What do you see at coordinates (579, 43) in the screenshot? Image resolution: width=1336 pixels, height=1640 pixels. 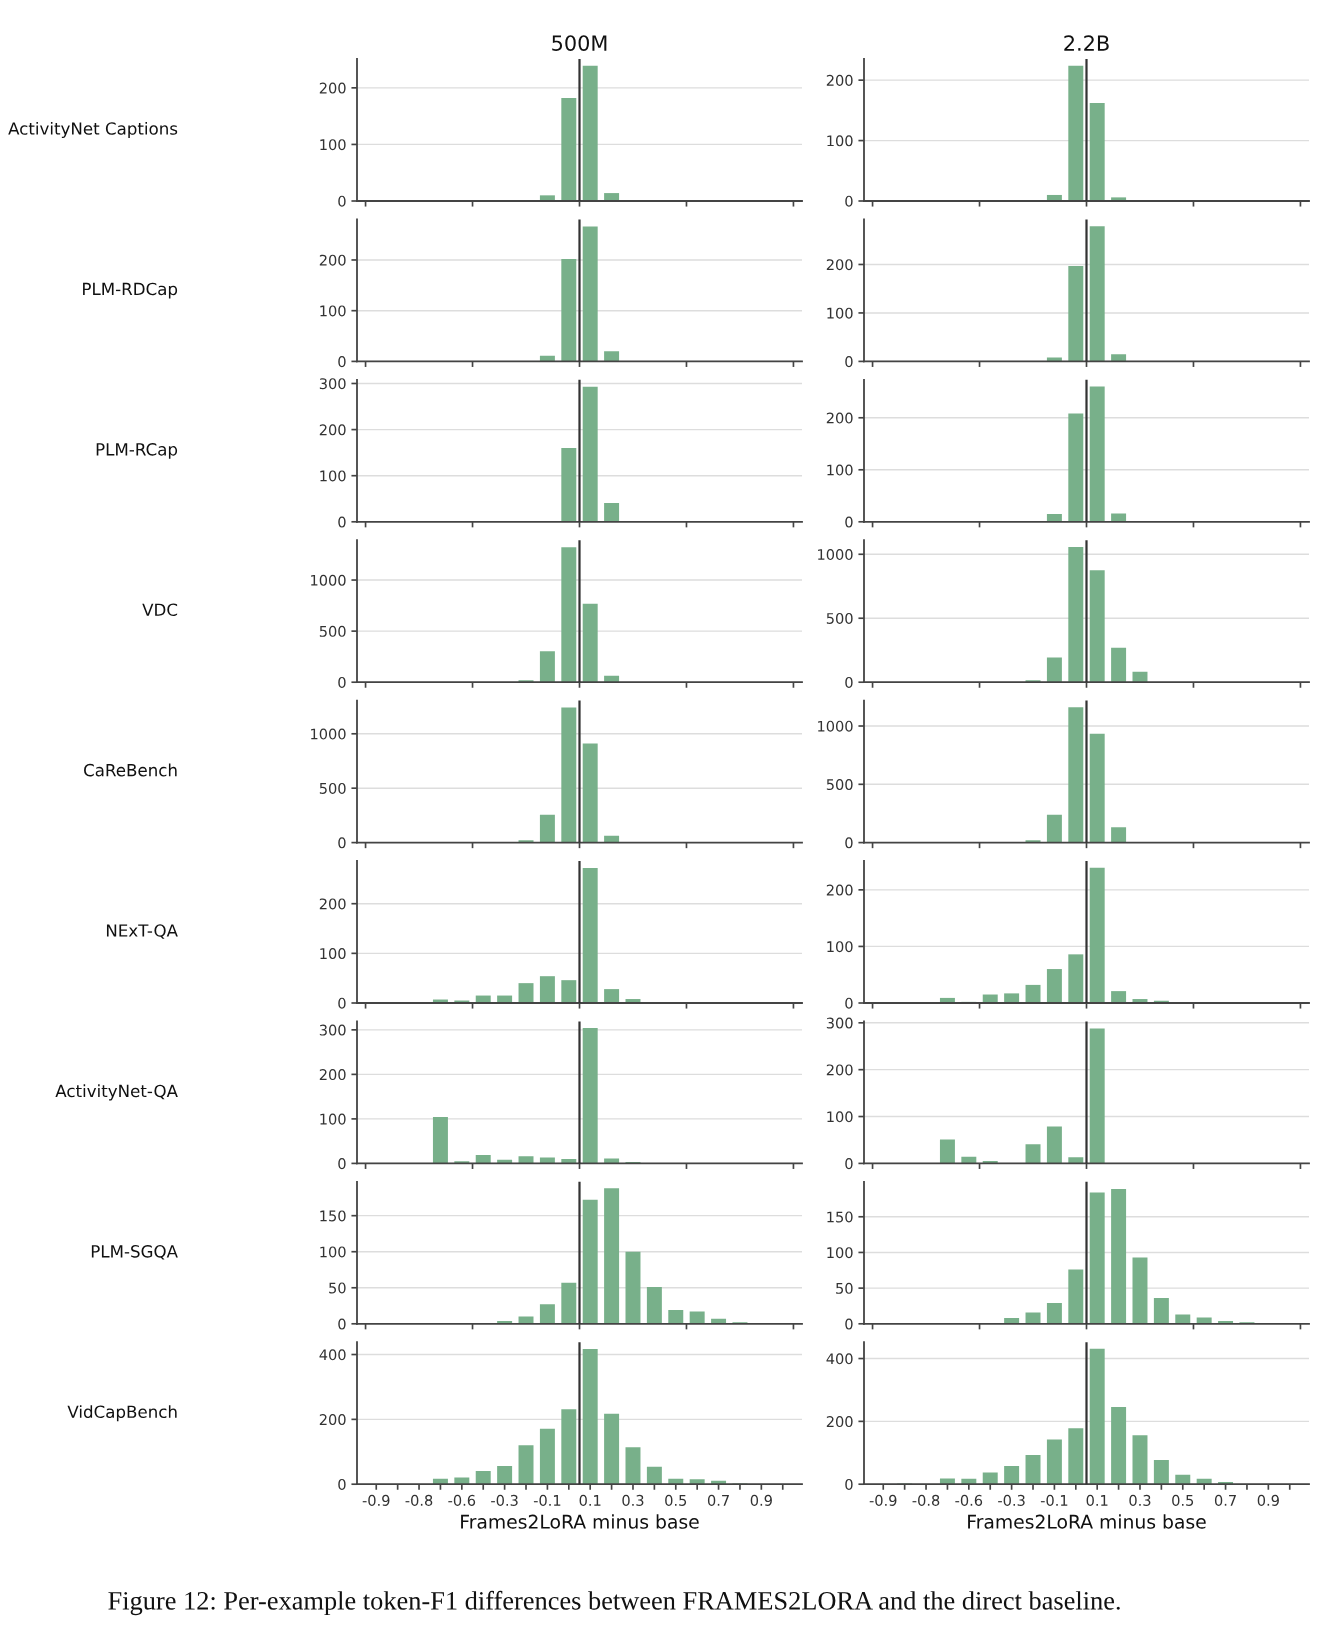 I see `chart-title: 500M` at bounding box center [579, 43].